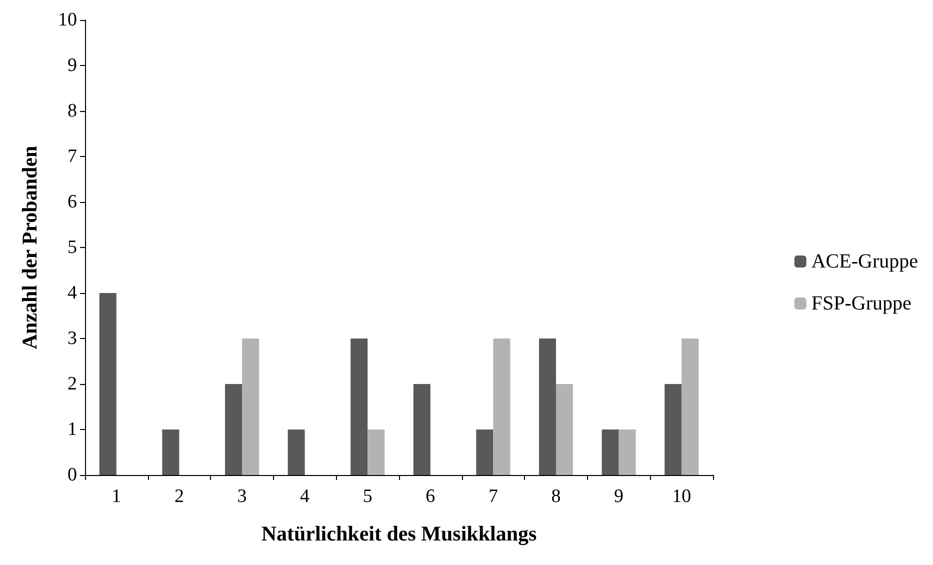  I want to click on x-axis-title: Natürlichkeit des Musikklangs, so click(399, 534).